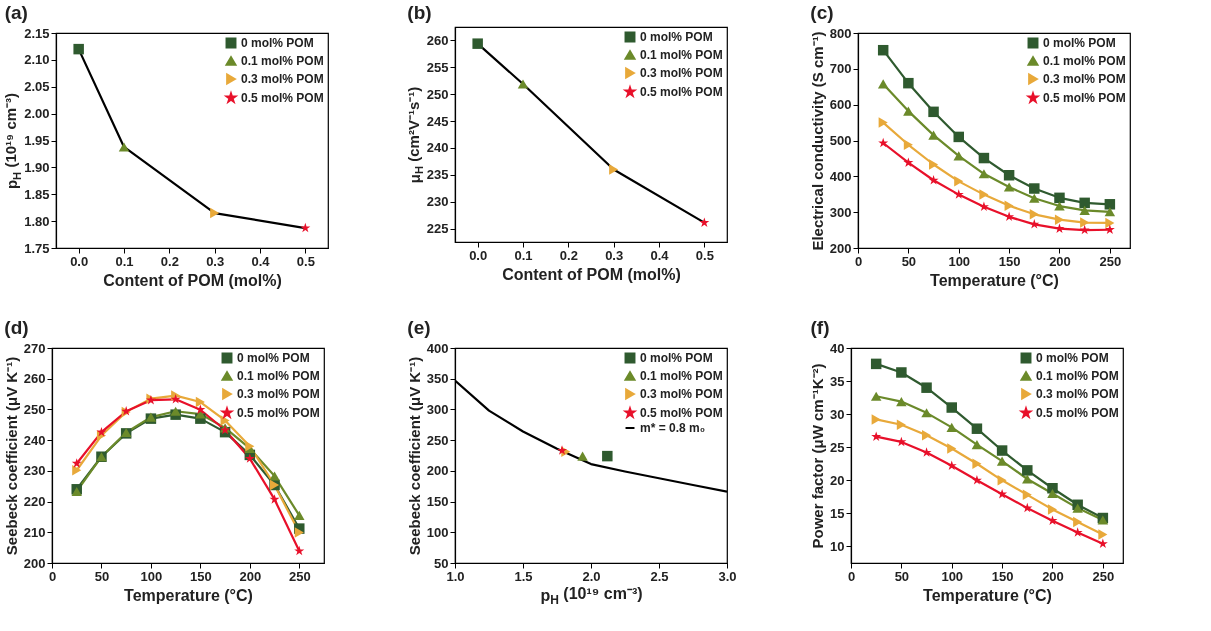 This screenshot has width=1211, height=631. Describe the element at coordinates (840, 105) in the screenshot. I see `y-tick-label: 600` at that location.